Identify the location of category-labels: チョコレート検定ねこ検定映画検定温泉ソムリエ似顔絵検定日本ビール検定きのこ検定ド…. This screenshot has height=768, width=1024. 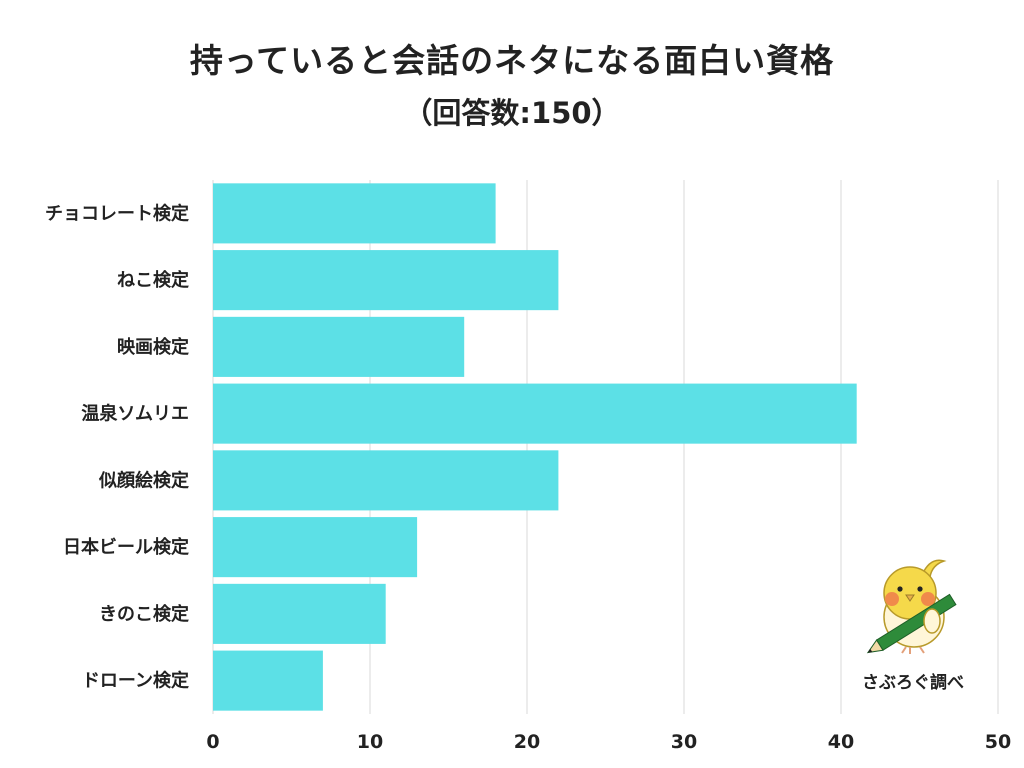
(117, 446).